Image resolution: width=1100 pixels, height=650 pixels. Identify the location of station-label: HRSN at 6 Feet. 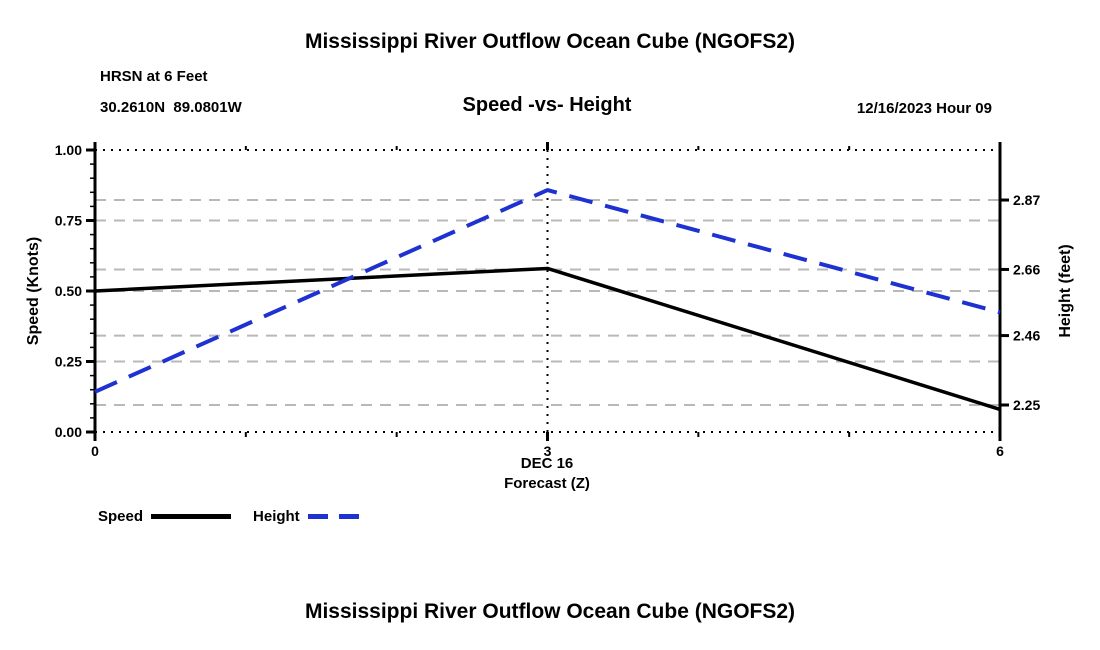
(154, 76).